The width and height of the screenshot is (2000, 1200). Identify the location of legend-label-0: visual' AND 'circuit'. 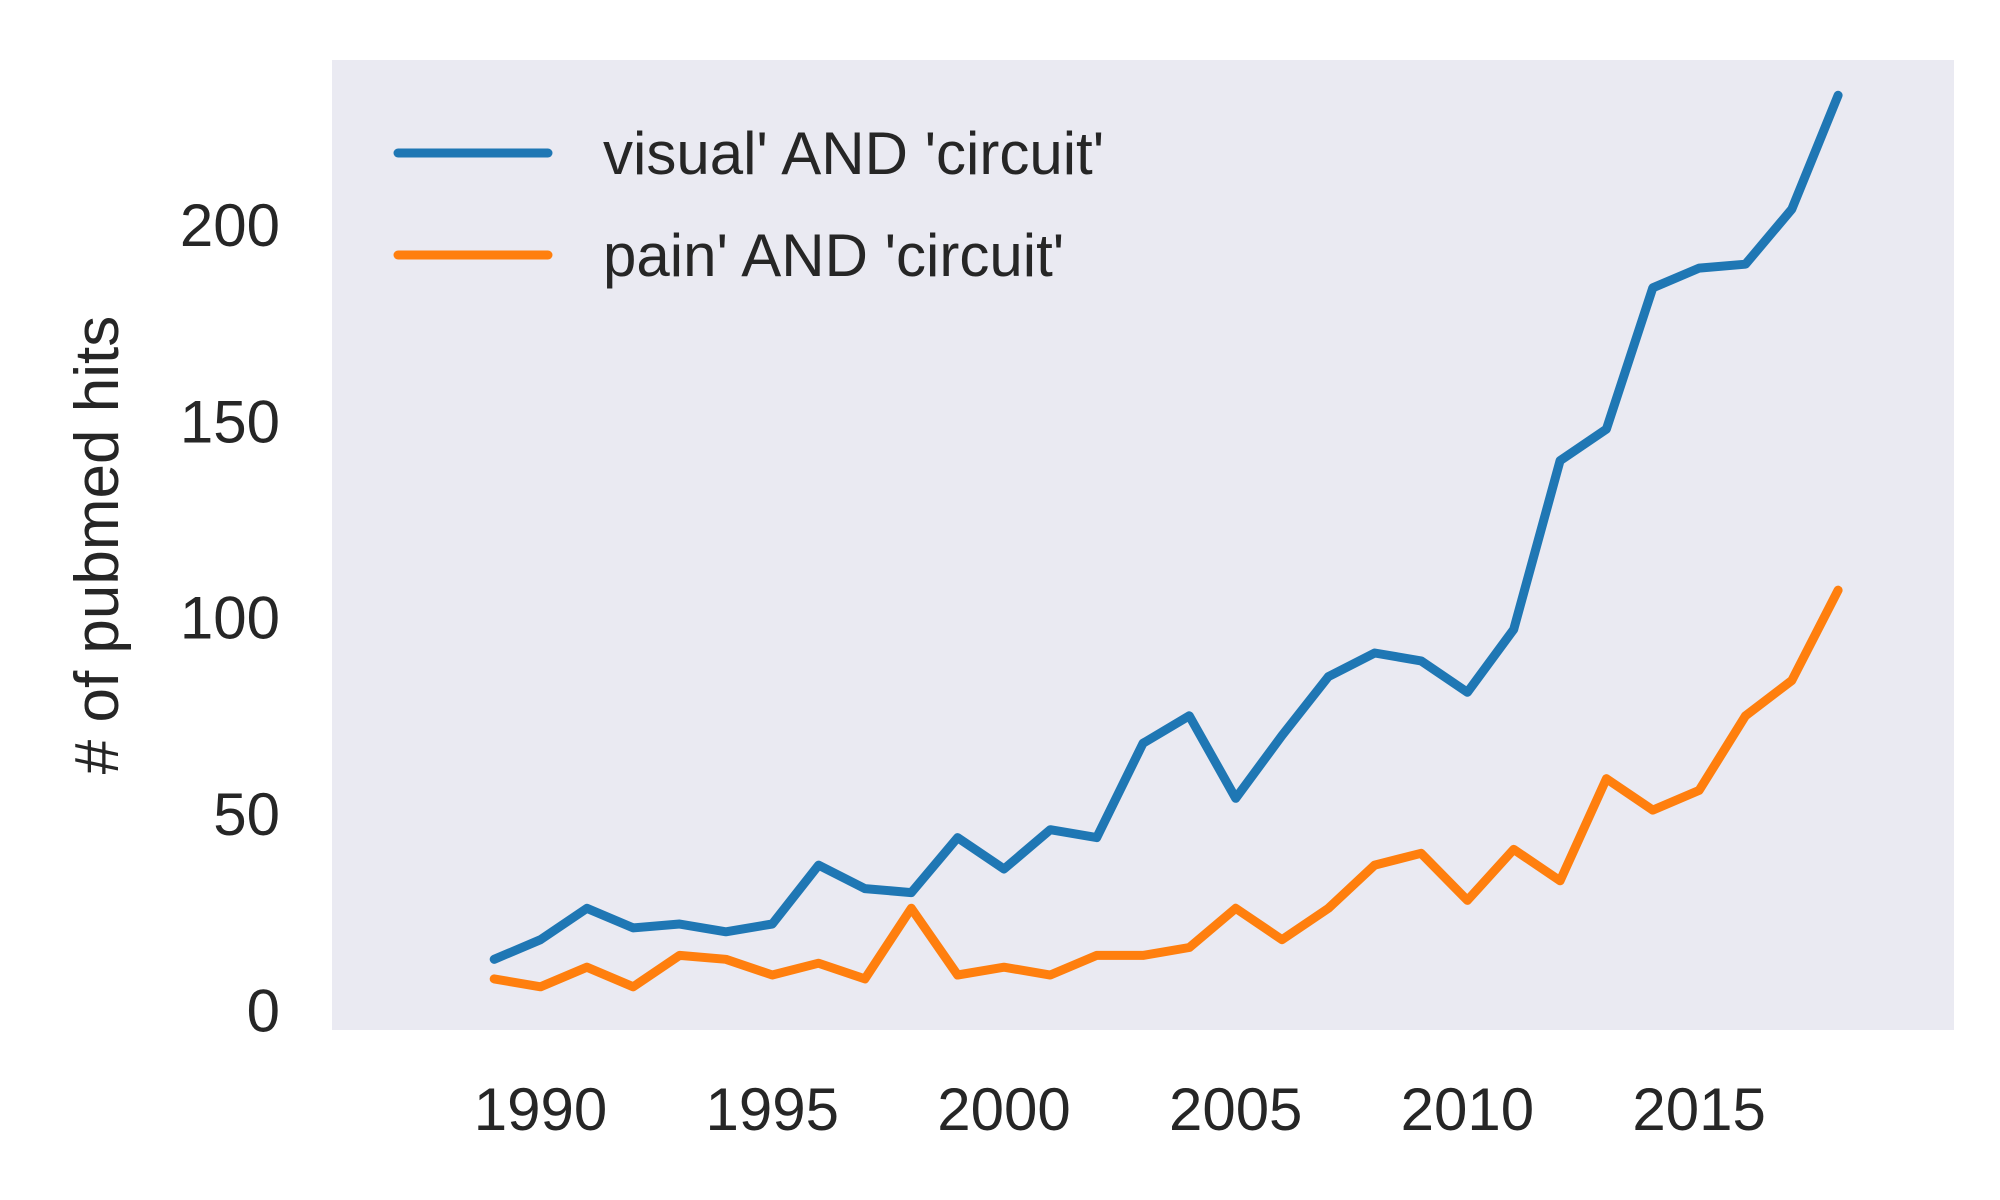
(853, 153).